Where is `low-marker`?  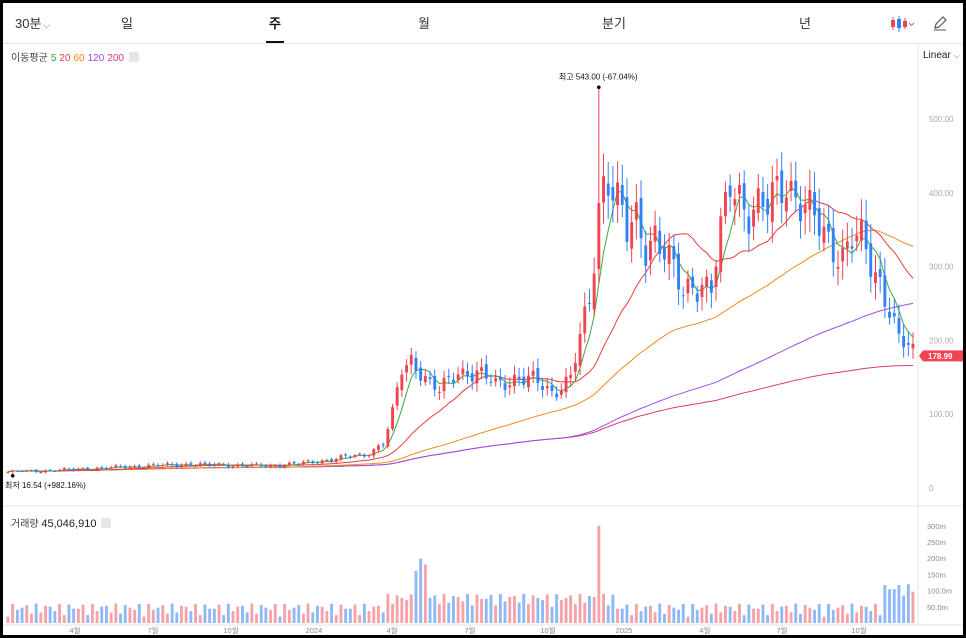
low-marker is located at coordinates (12, 475).